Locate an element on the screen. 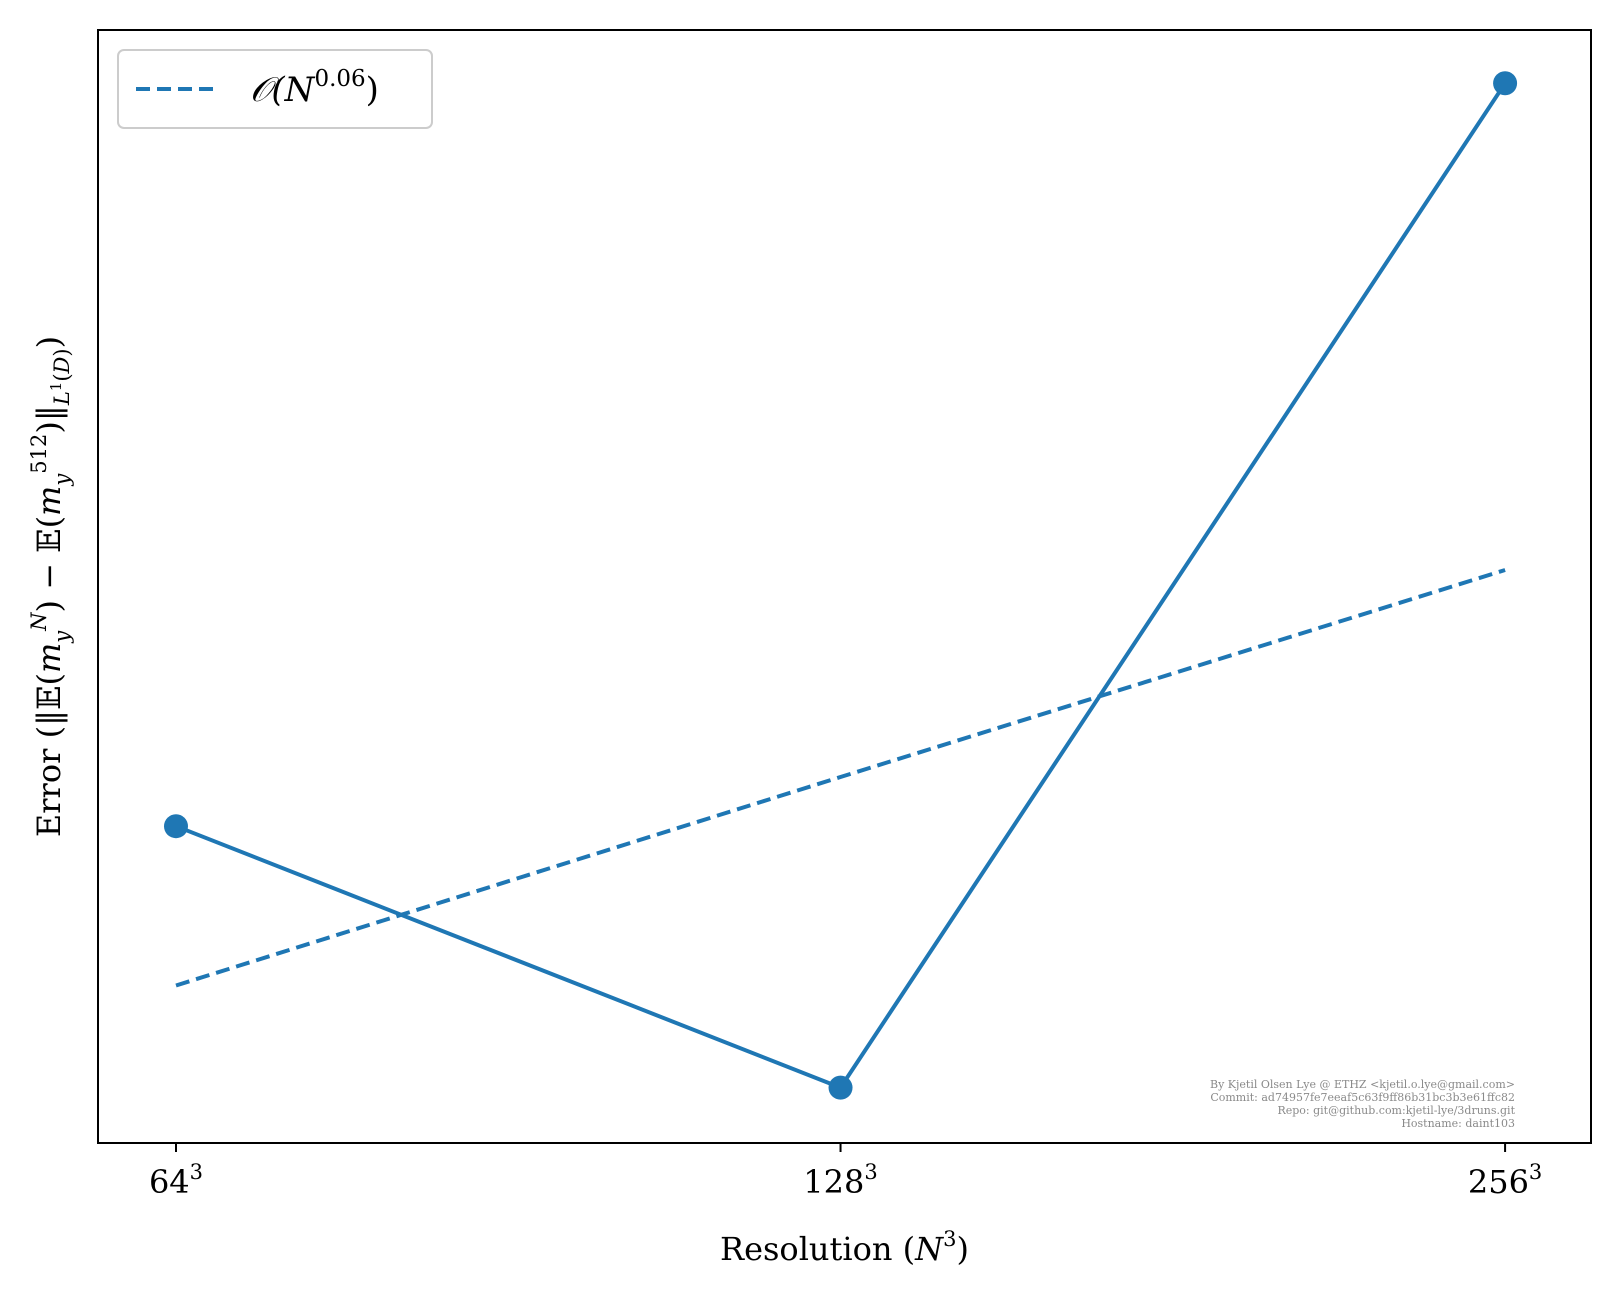 This screenshot has height=1295, width=1615. credit-line-3: Hostname: daint103 is located at coordinates (1458, 1123).